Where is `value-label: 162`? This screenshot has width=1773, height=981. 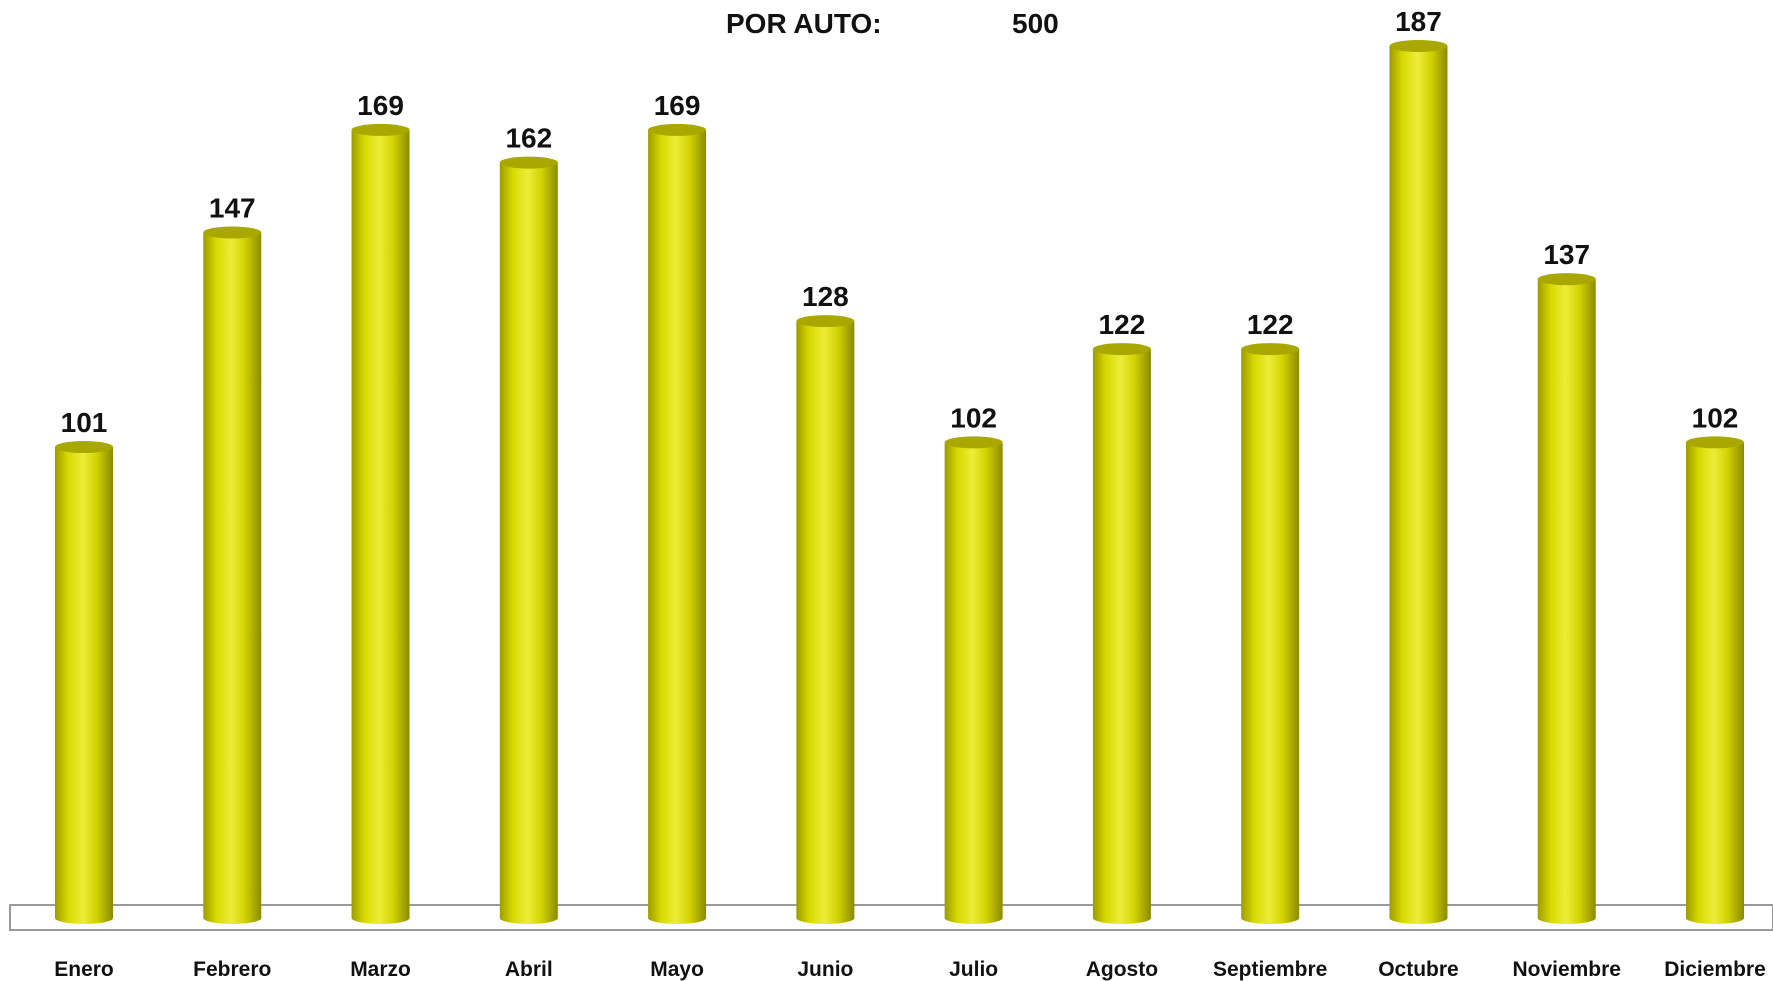 value-label: 162 is located at coordinates (528, 138).